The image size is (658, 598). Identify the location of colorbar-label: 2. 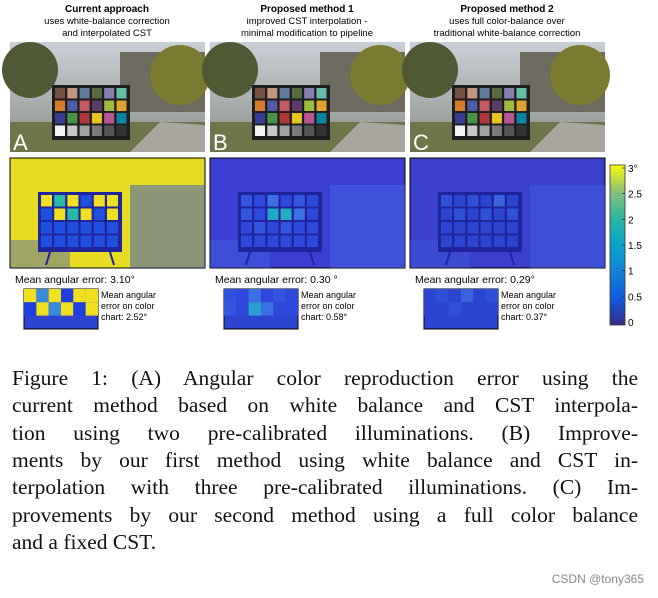
(631, 220).